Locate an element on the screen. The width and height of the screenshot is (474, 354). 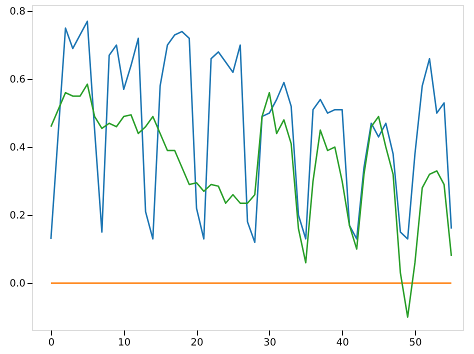
x-tick-label: 20 is located at coordinates (197, 343).